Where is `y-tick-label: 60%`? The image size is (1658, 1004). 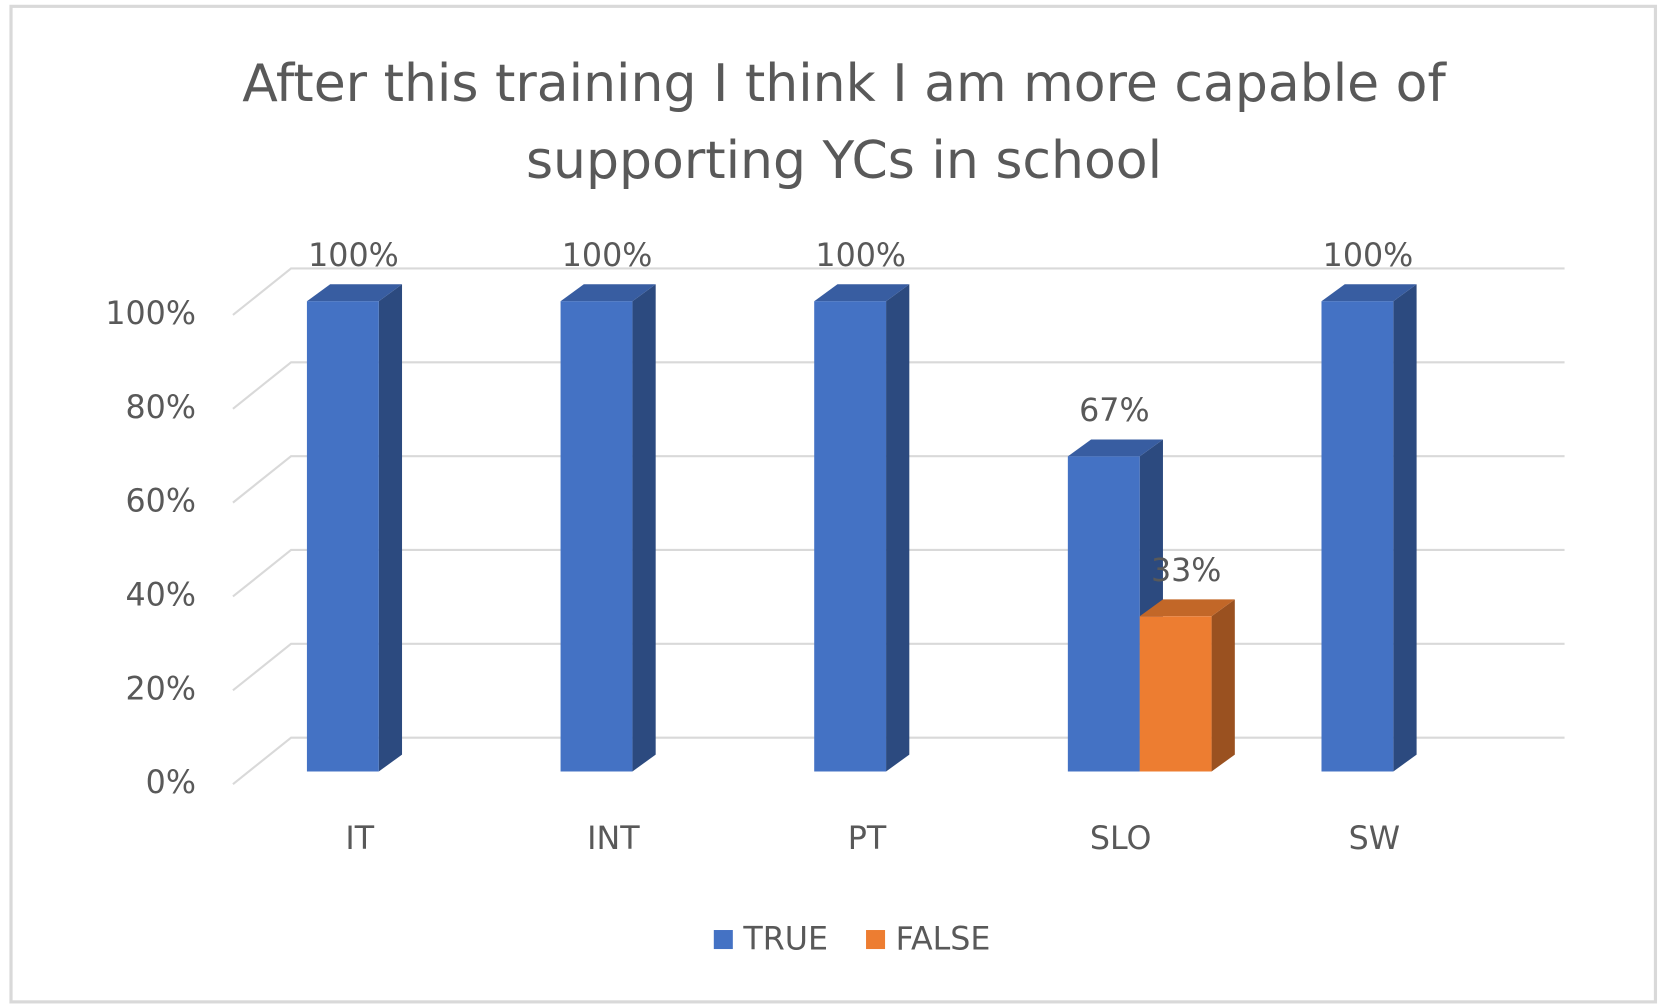
y-tick-label: 60% is located at coordinates (161, 502).